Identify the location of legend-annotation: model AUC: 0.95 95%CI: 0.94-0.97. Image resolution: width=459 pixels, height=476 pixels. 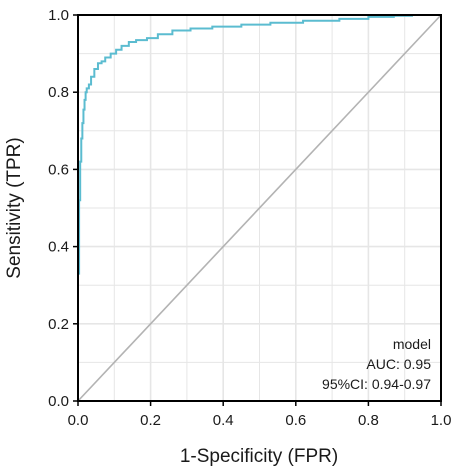
(376, 364).